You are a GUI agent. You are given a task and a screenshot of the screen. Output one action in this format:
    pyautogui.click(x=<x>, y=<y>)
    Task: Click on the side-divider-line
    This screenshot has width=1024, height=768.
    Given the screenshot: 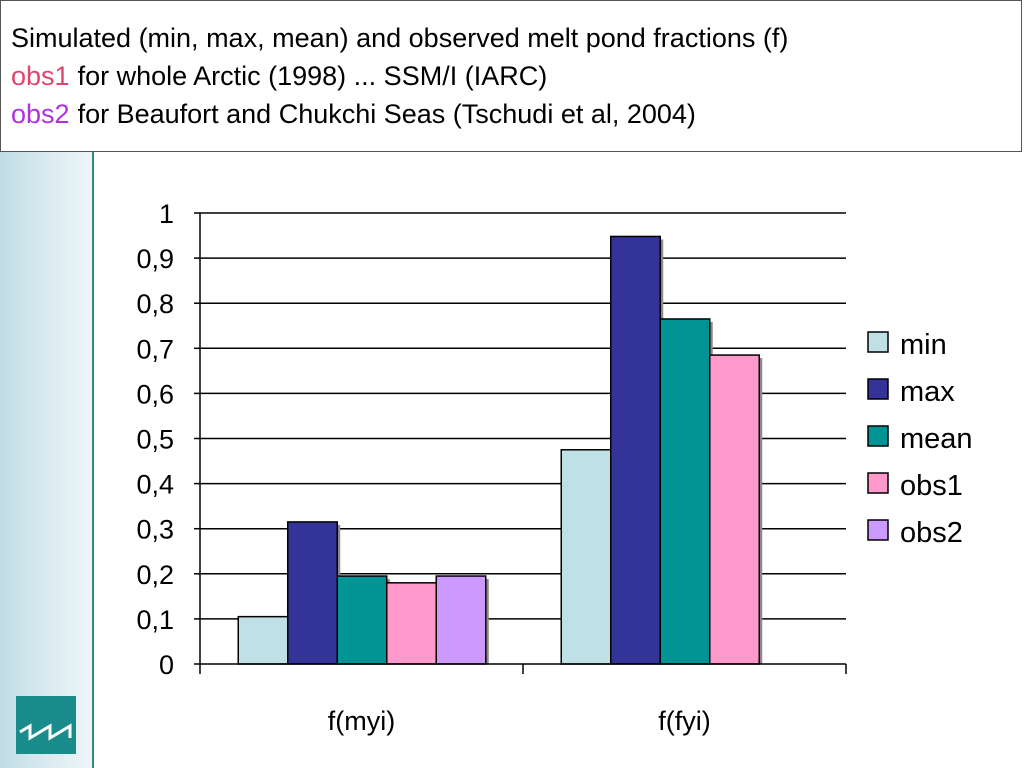 What is the action you would take?
    pyautogui.click(x=93, y=459)
    